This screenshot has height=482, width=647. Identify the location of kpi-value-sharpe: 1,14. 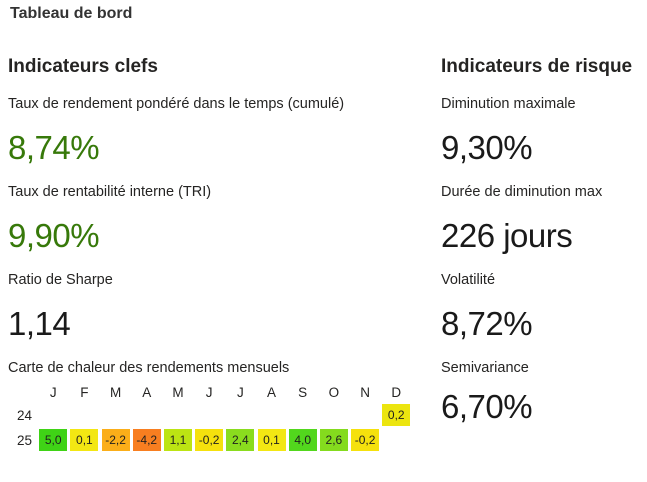
(39, 323).